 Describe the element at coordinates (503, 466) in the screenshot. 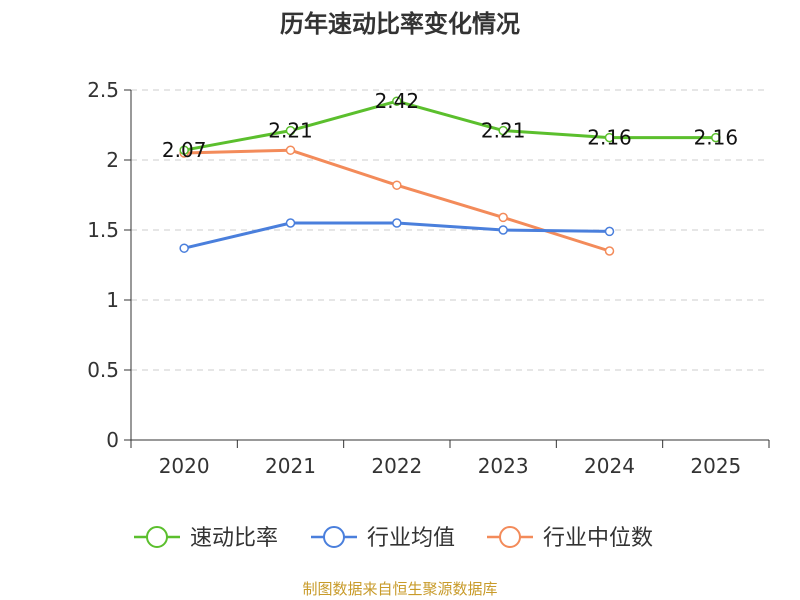

I see `x-tick-label: 2023` at that location.